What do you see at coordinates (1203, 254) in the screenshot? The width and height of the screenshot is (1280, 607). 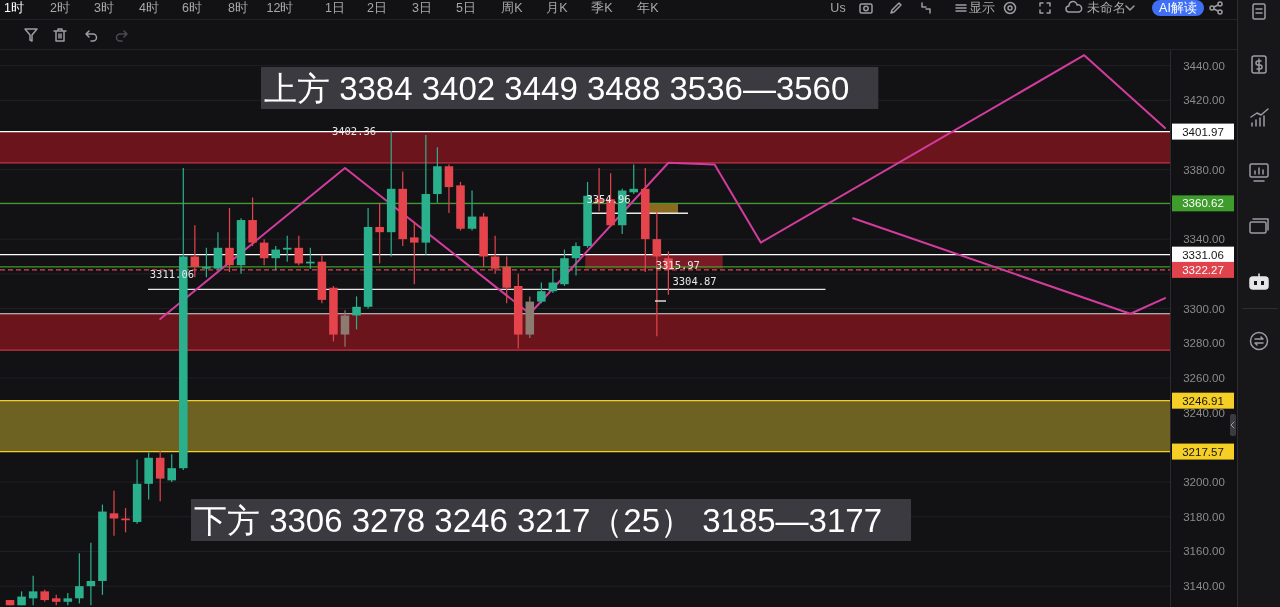 I see `ref-line-label: 3331.06` at bounding box center [1203, 254].